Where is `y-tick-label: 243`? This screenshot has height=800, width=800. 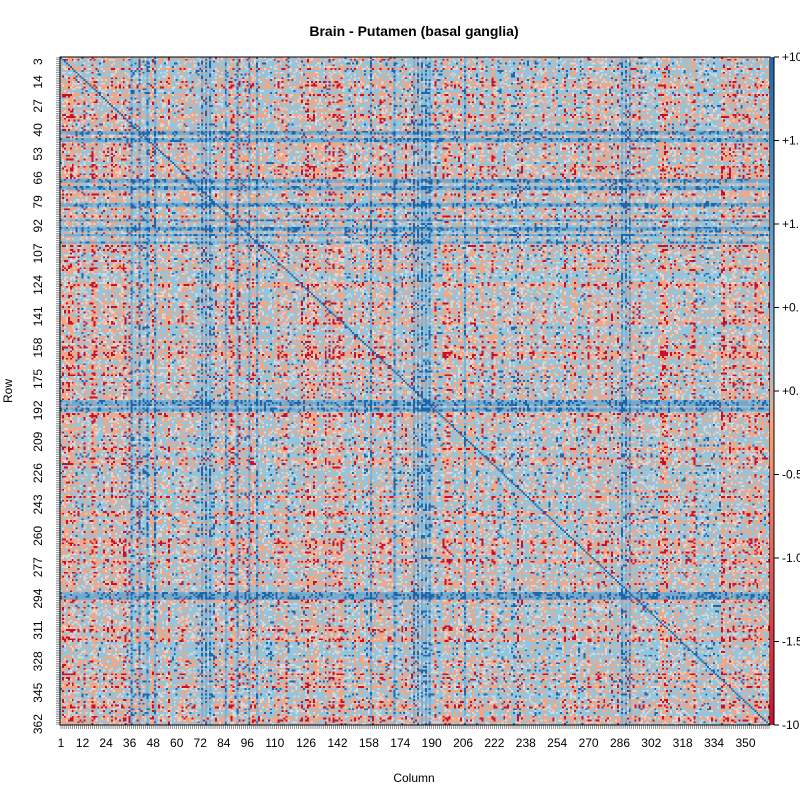
y-tick-label: 243 is located at coordinates (38, 504).